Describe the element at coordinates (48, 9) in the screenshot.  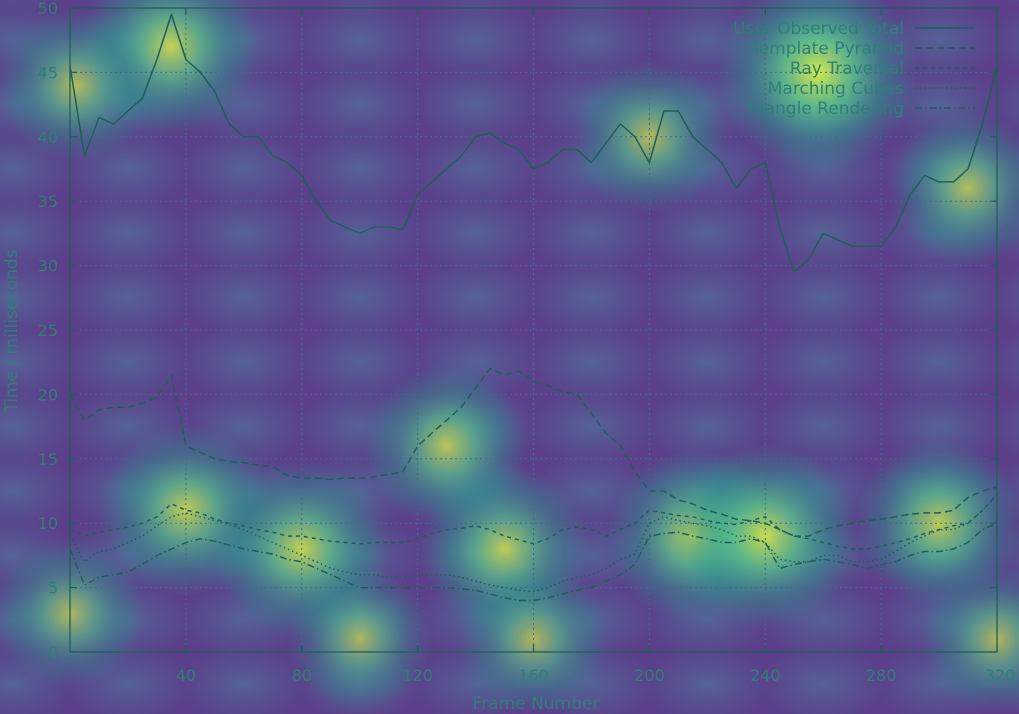
I see `y-tick-label: 50` at that location.